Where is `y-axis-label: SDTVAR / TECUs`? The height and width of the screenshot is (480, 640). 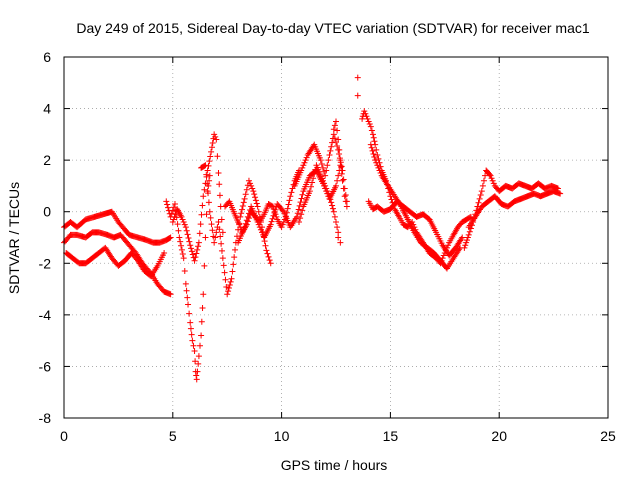 y-axis-label: SDTVAR / TECUs is located at coordinates (14, 238).